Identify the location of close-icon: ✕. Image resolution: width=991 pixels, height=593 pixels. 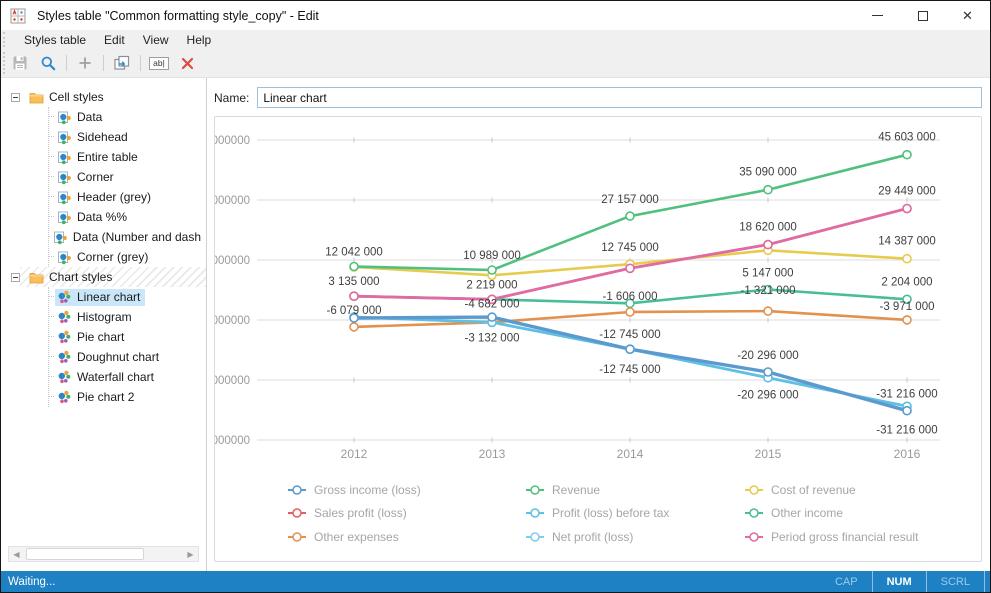
(967, 15).